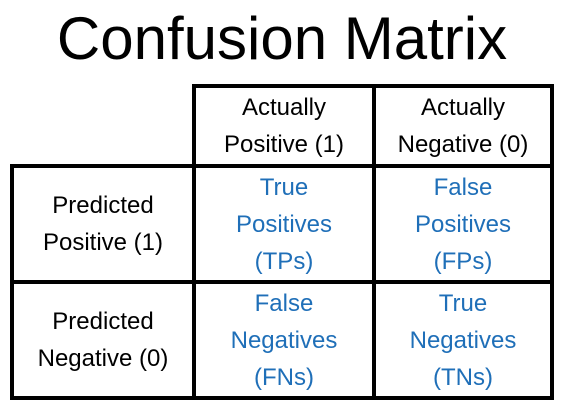  I want to click on column-header-actually-positive: Actually Positive (1), so click(284, 126).